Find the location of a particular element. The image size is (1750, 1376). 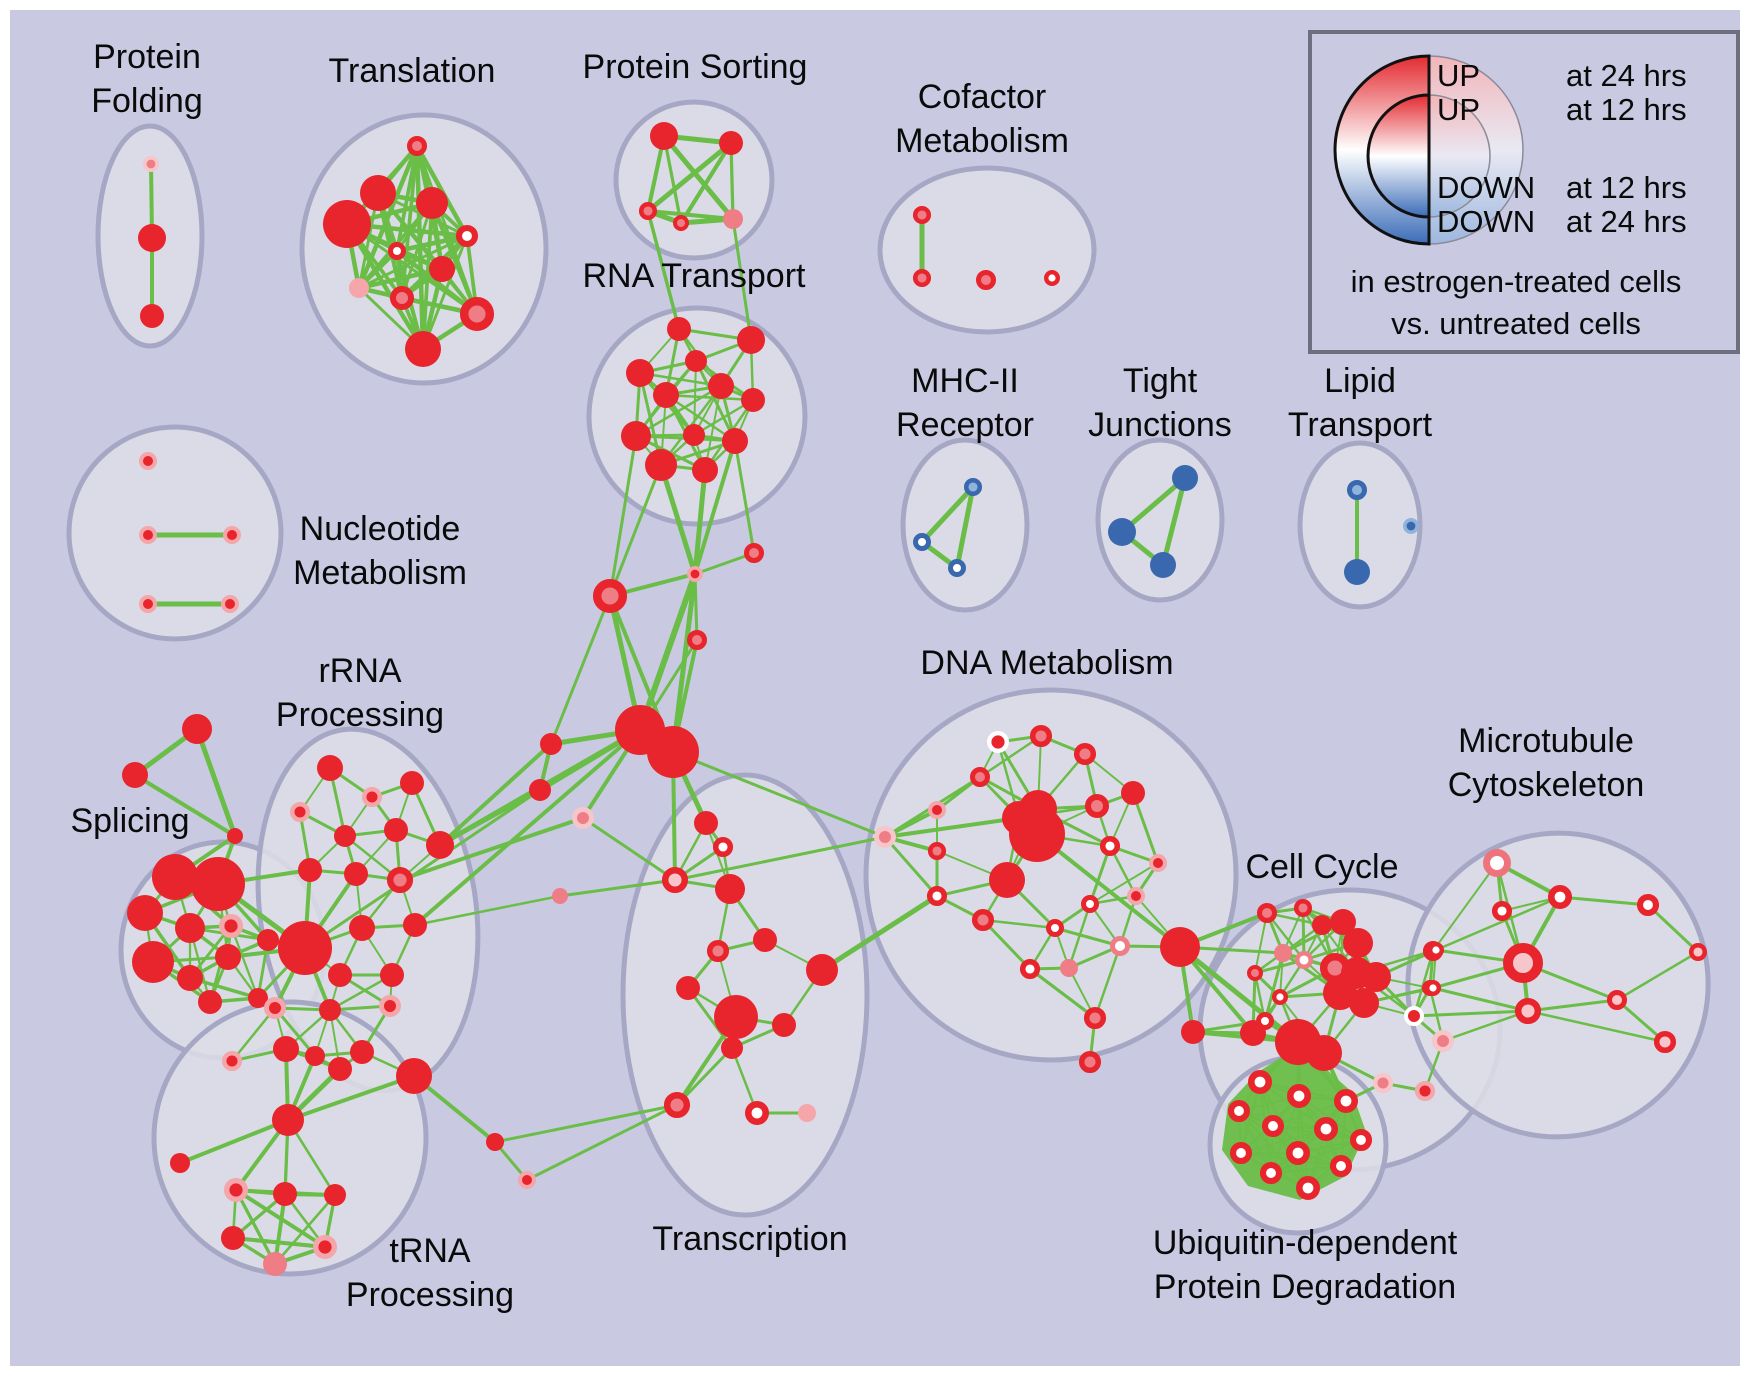

edge-rt is located at coordinates (709, 397).